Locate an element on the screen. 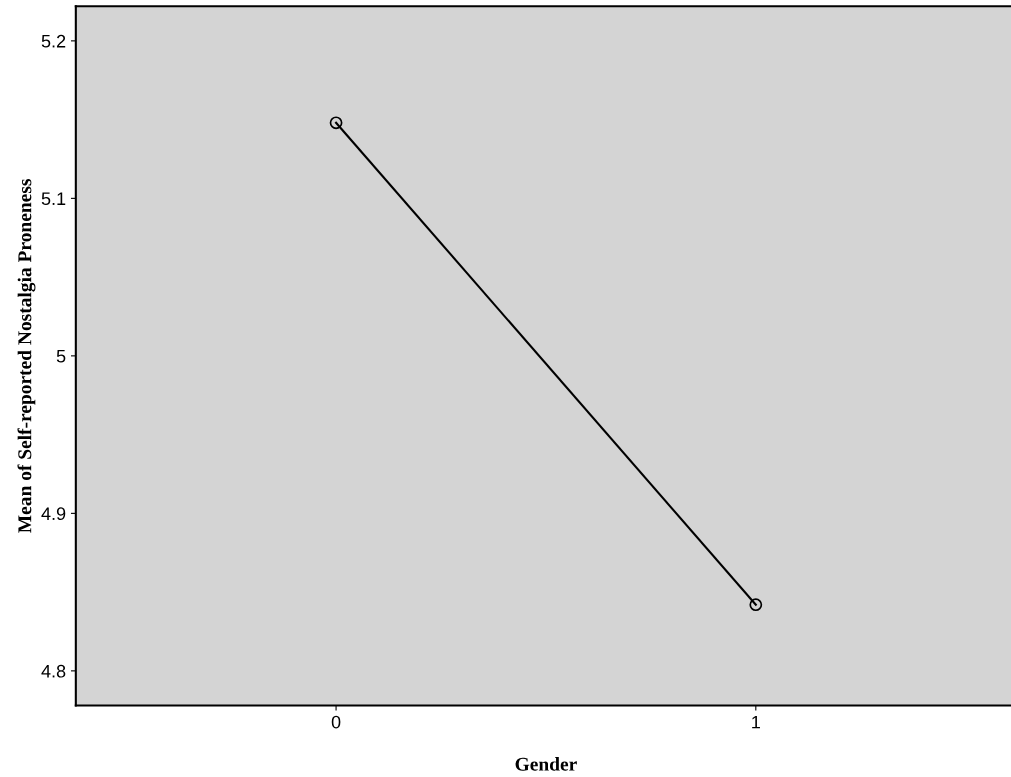 The image size is (1011, 777). x-axis-title: Gender is located at coordinates (546, 764).